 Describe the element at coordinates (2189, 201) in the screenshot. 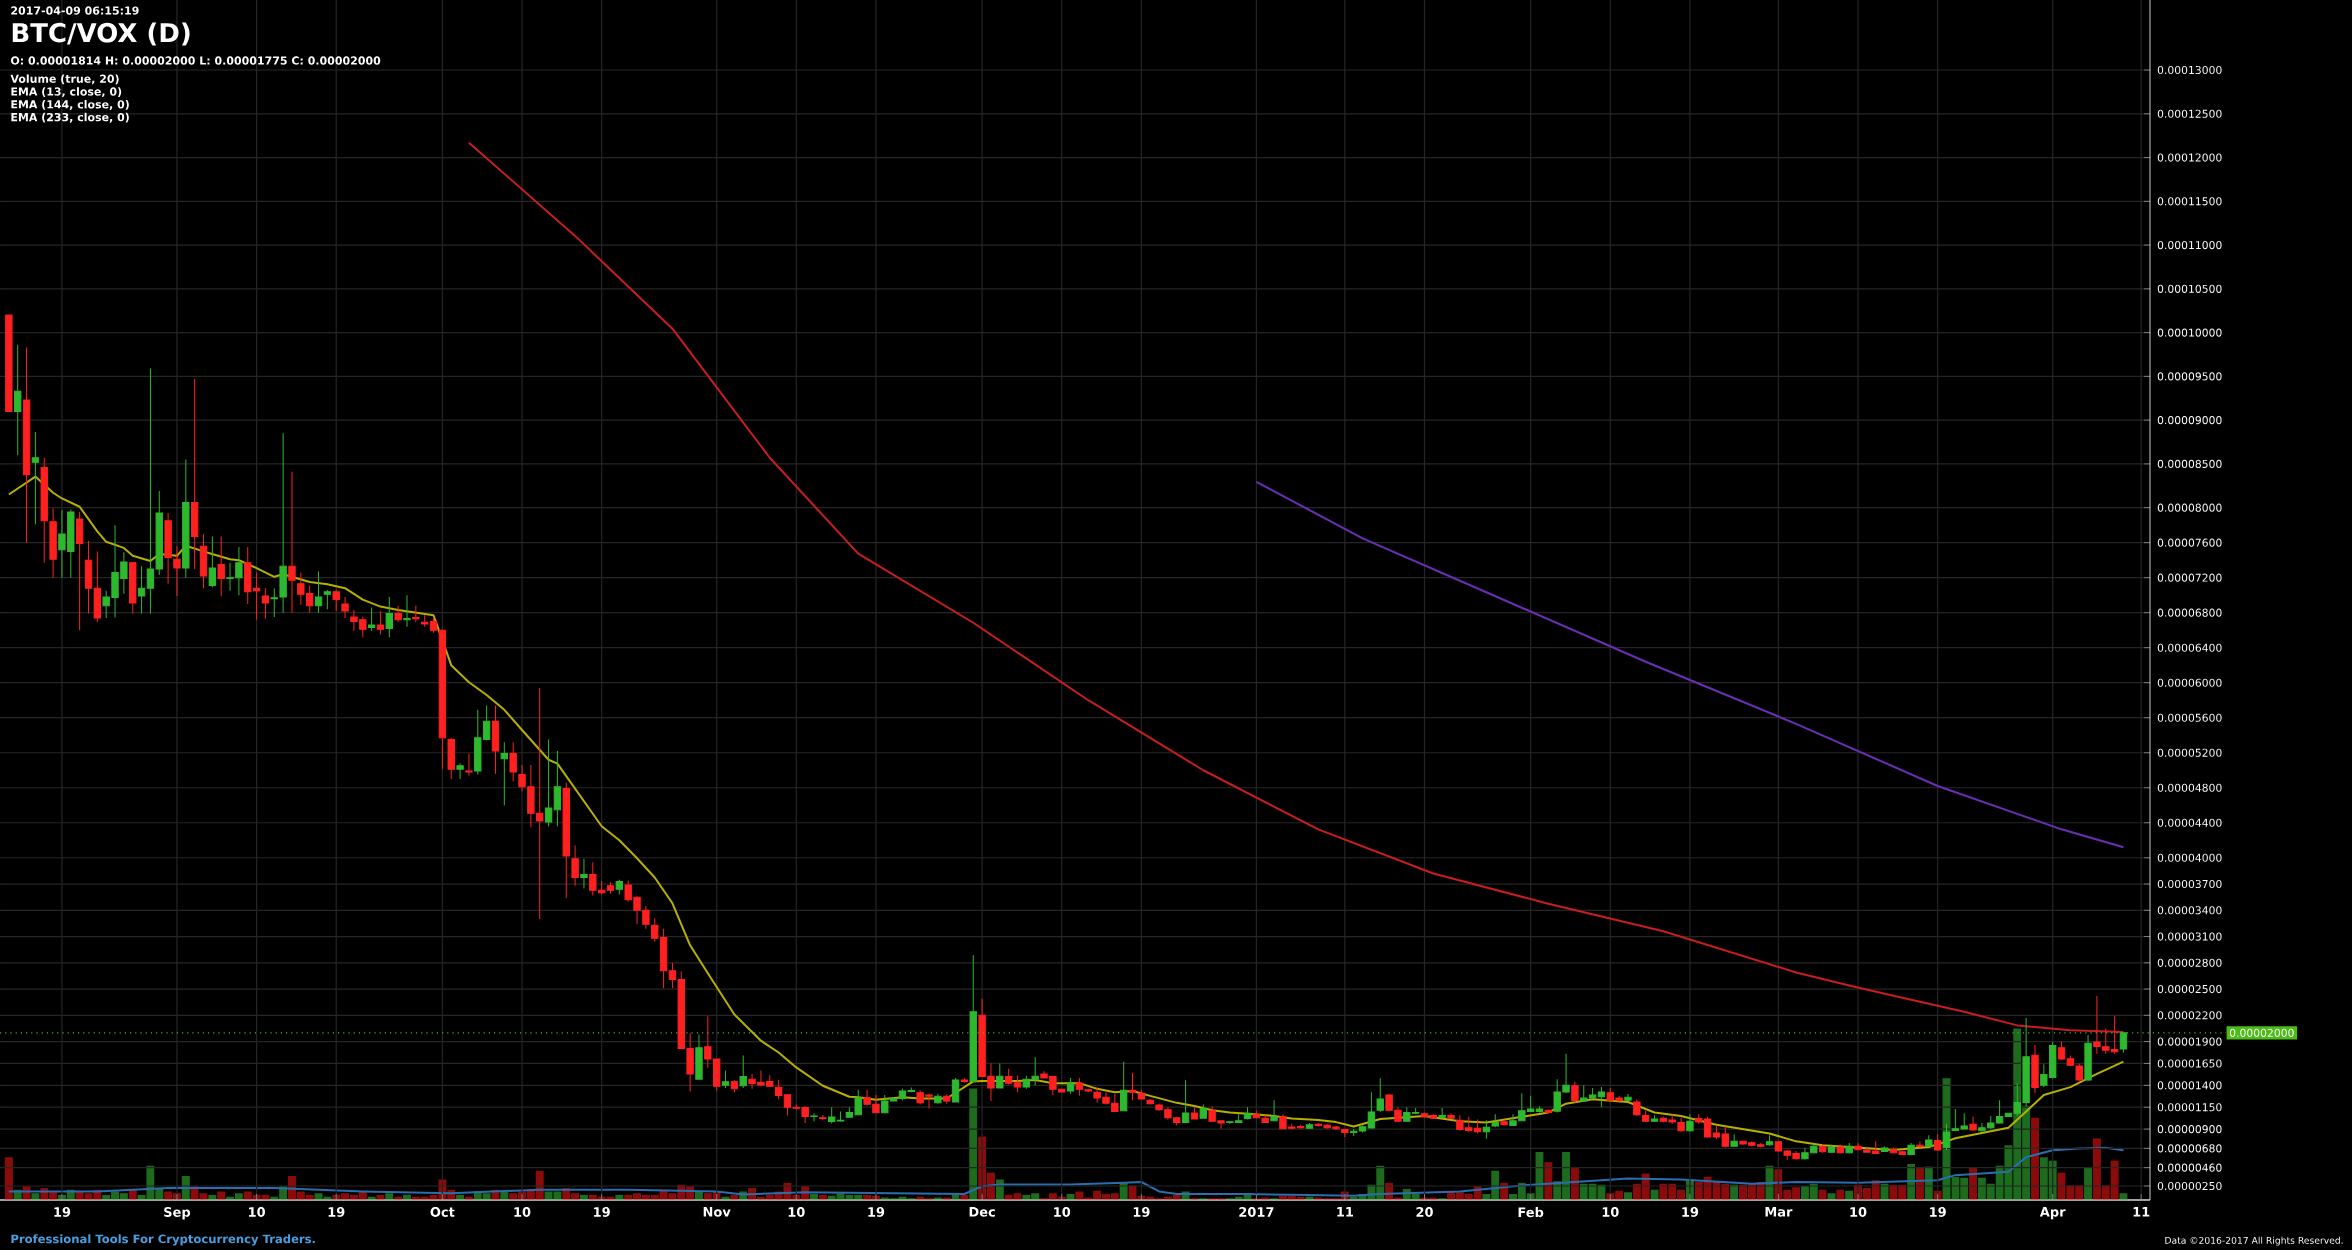

I see `y-tick-label: 0.00011500` at that location.